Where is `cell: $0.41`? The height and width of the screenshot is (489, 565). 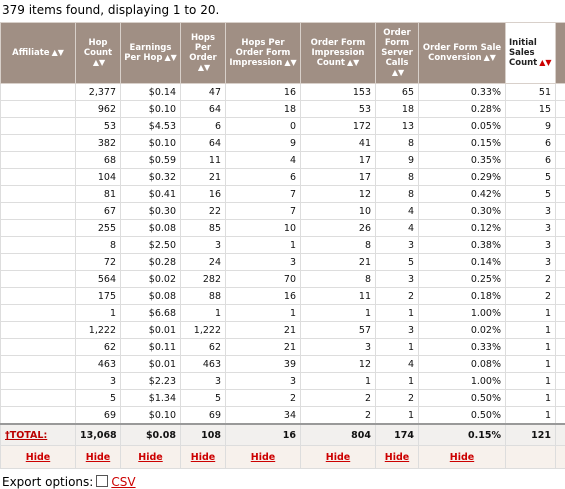 cell: $0.41 is located at coordinates (151, 194).